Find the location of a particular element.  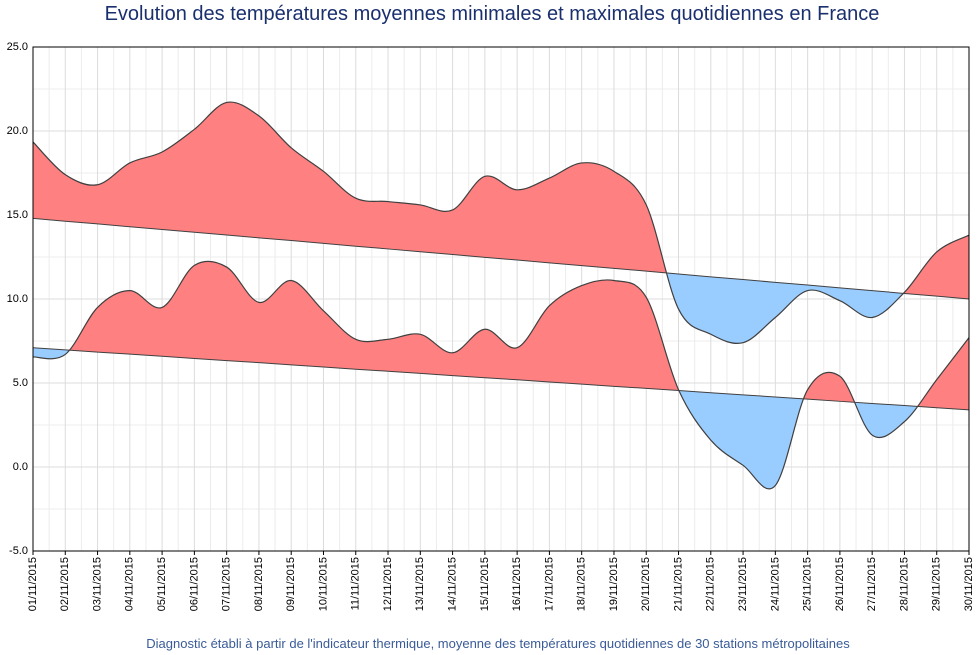

y-tick-label: -5.0 is located at coordinates (18, 551).